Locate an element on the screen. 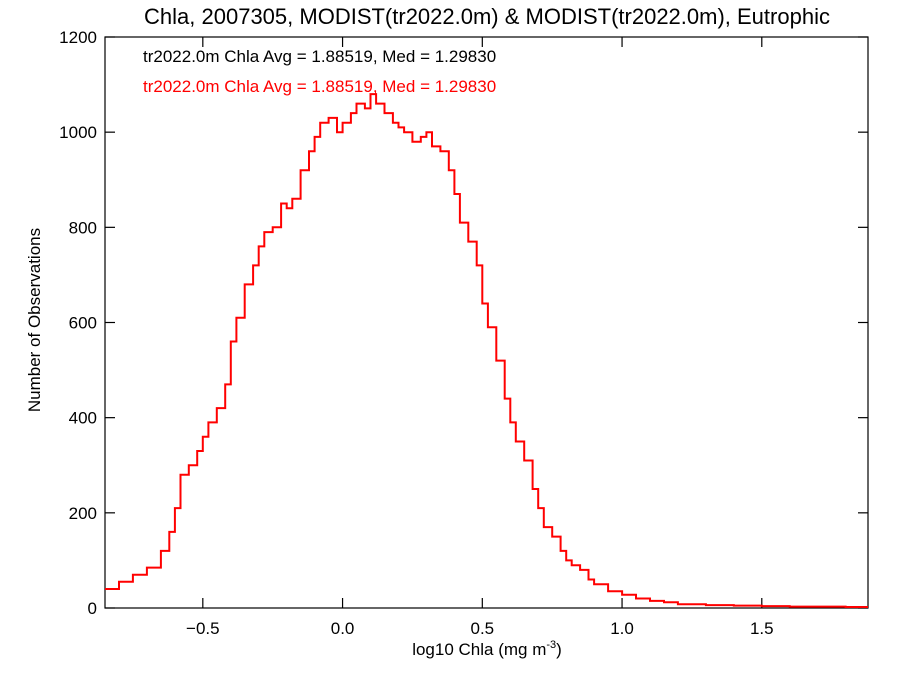 The width and height of the screenshot is (900, 675). x-axis-label-main: log10 Chla (mg m is located at coordinates (479, 649).